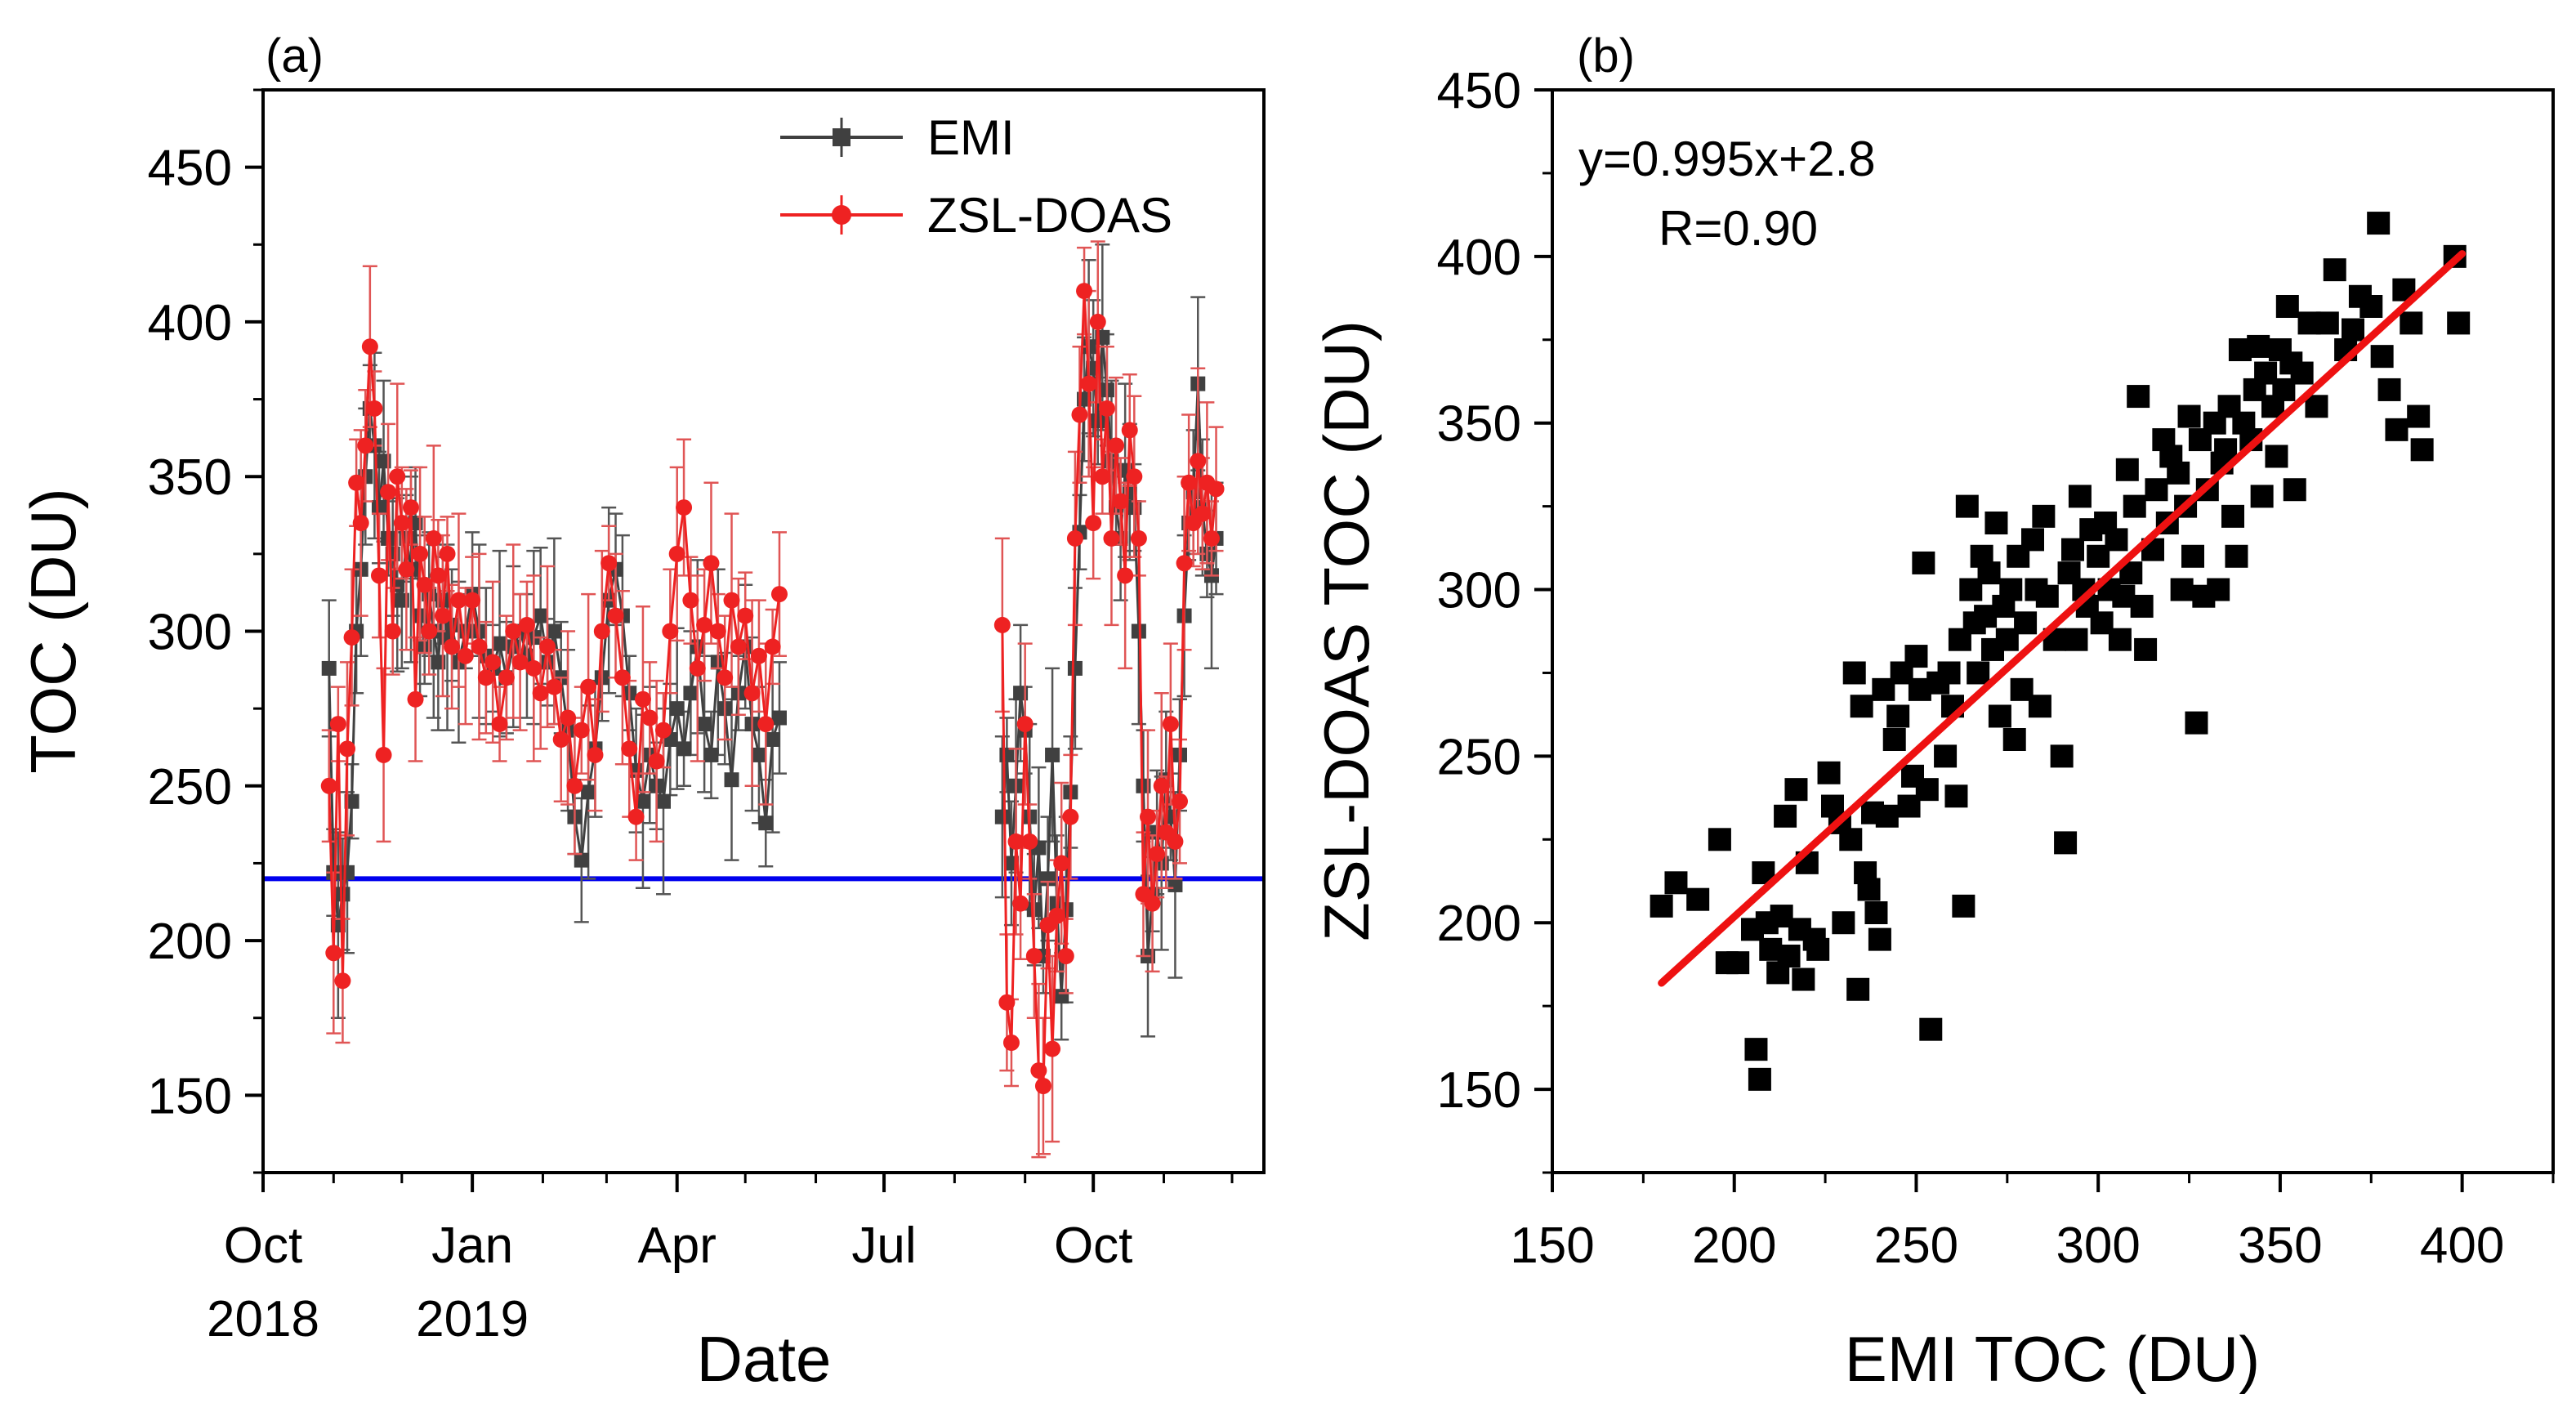  Describe the element at coordinates (472, 1246) in the screenshot. I see `x-tick-label: Jan` at that location.